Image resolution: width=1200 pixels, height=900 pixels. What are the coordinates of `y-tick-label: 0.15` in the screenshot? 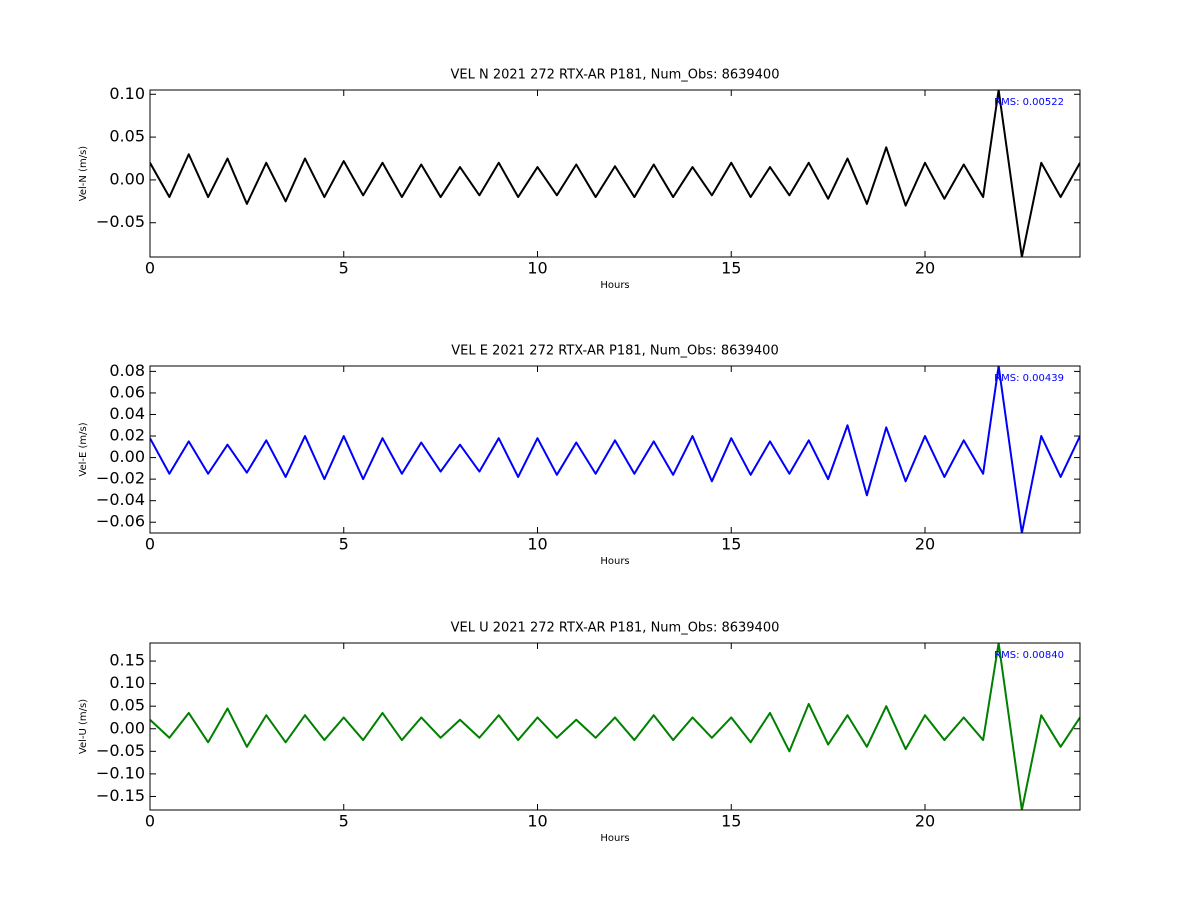 It's located at (127, 660).